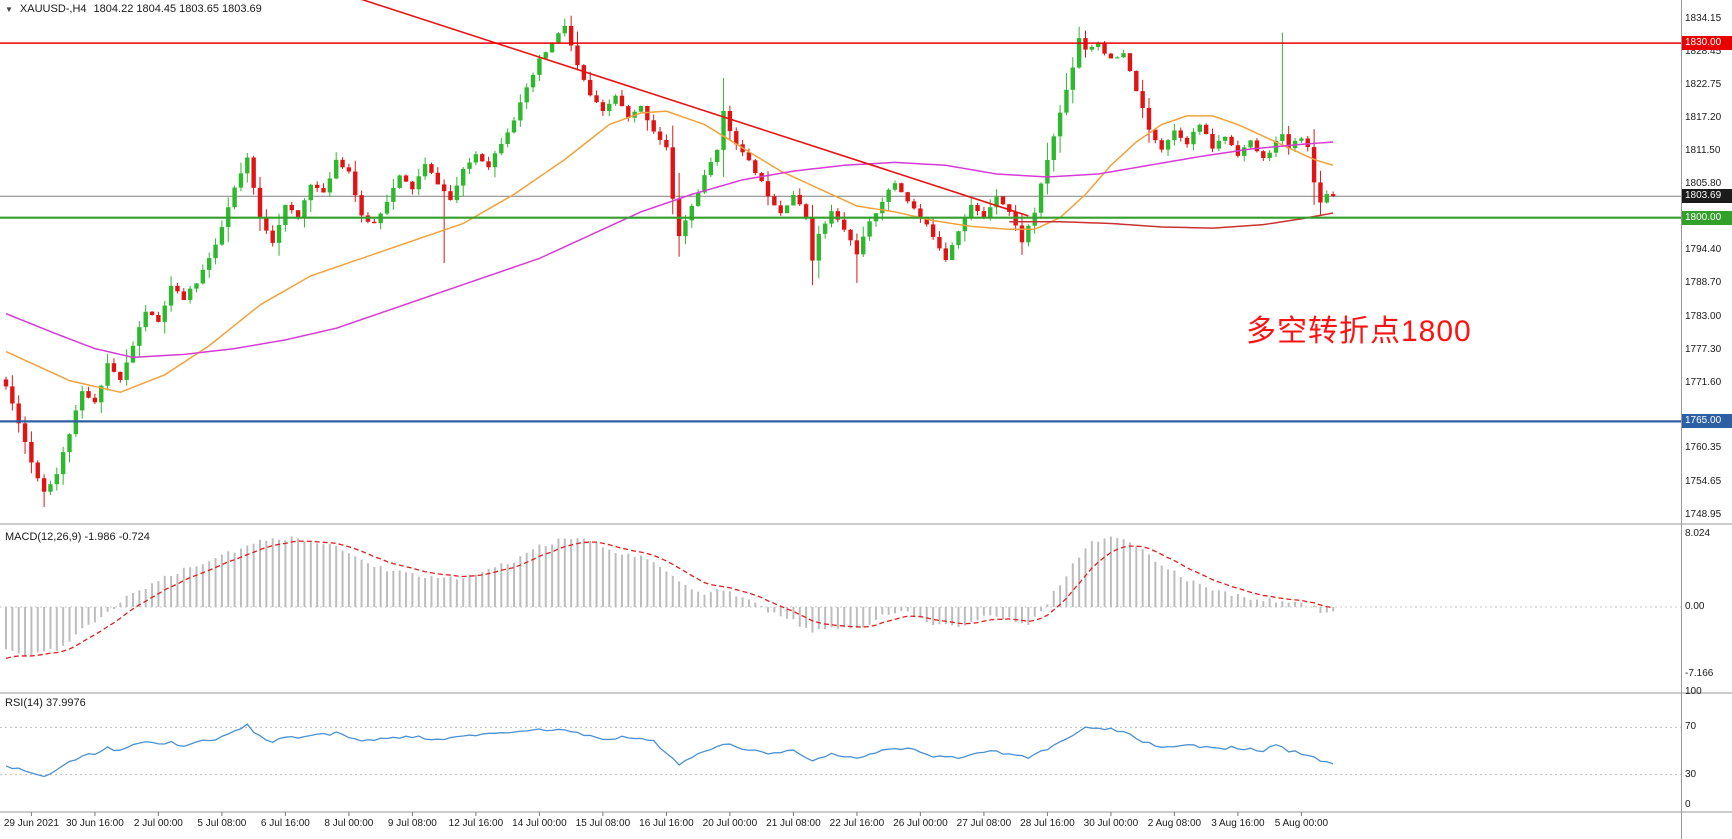 The image size is (1732, 839). Describe the element at coordinates (920, 823) in the screenshot. I see `date-label: 26 Jul 00:00` at that location.